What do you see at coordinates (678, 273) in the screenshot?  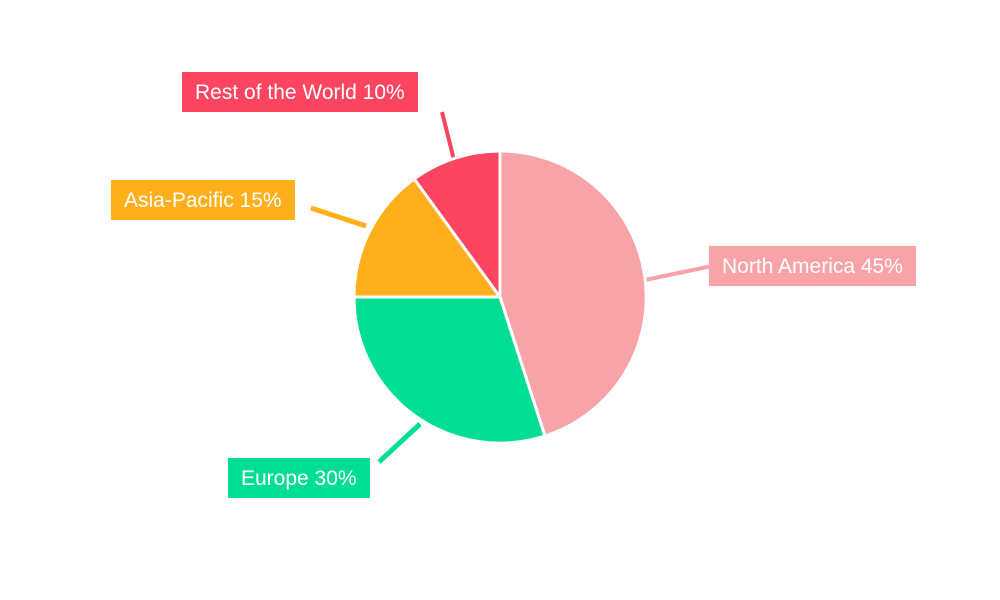 I see `leader-line-north-america` at bounding box center [678, 273].